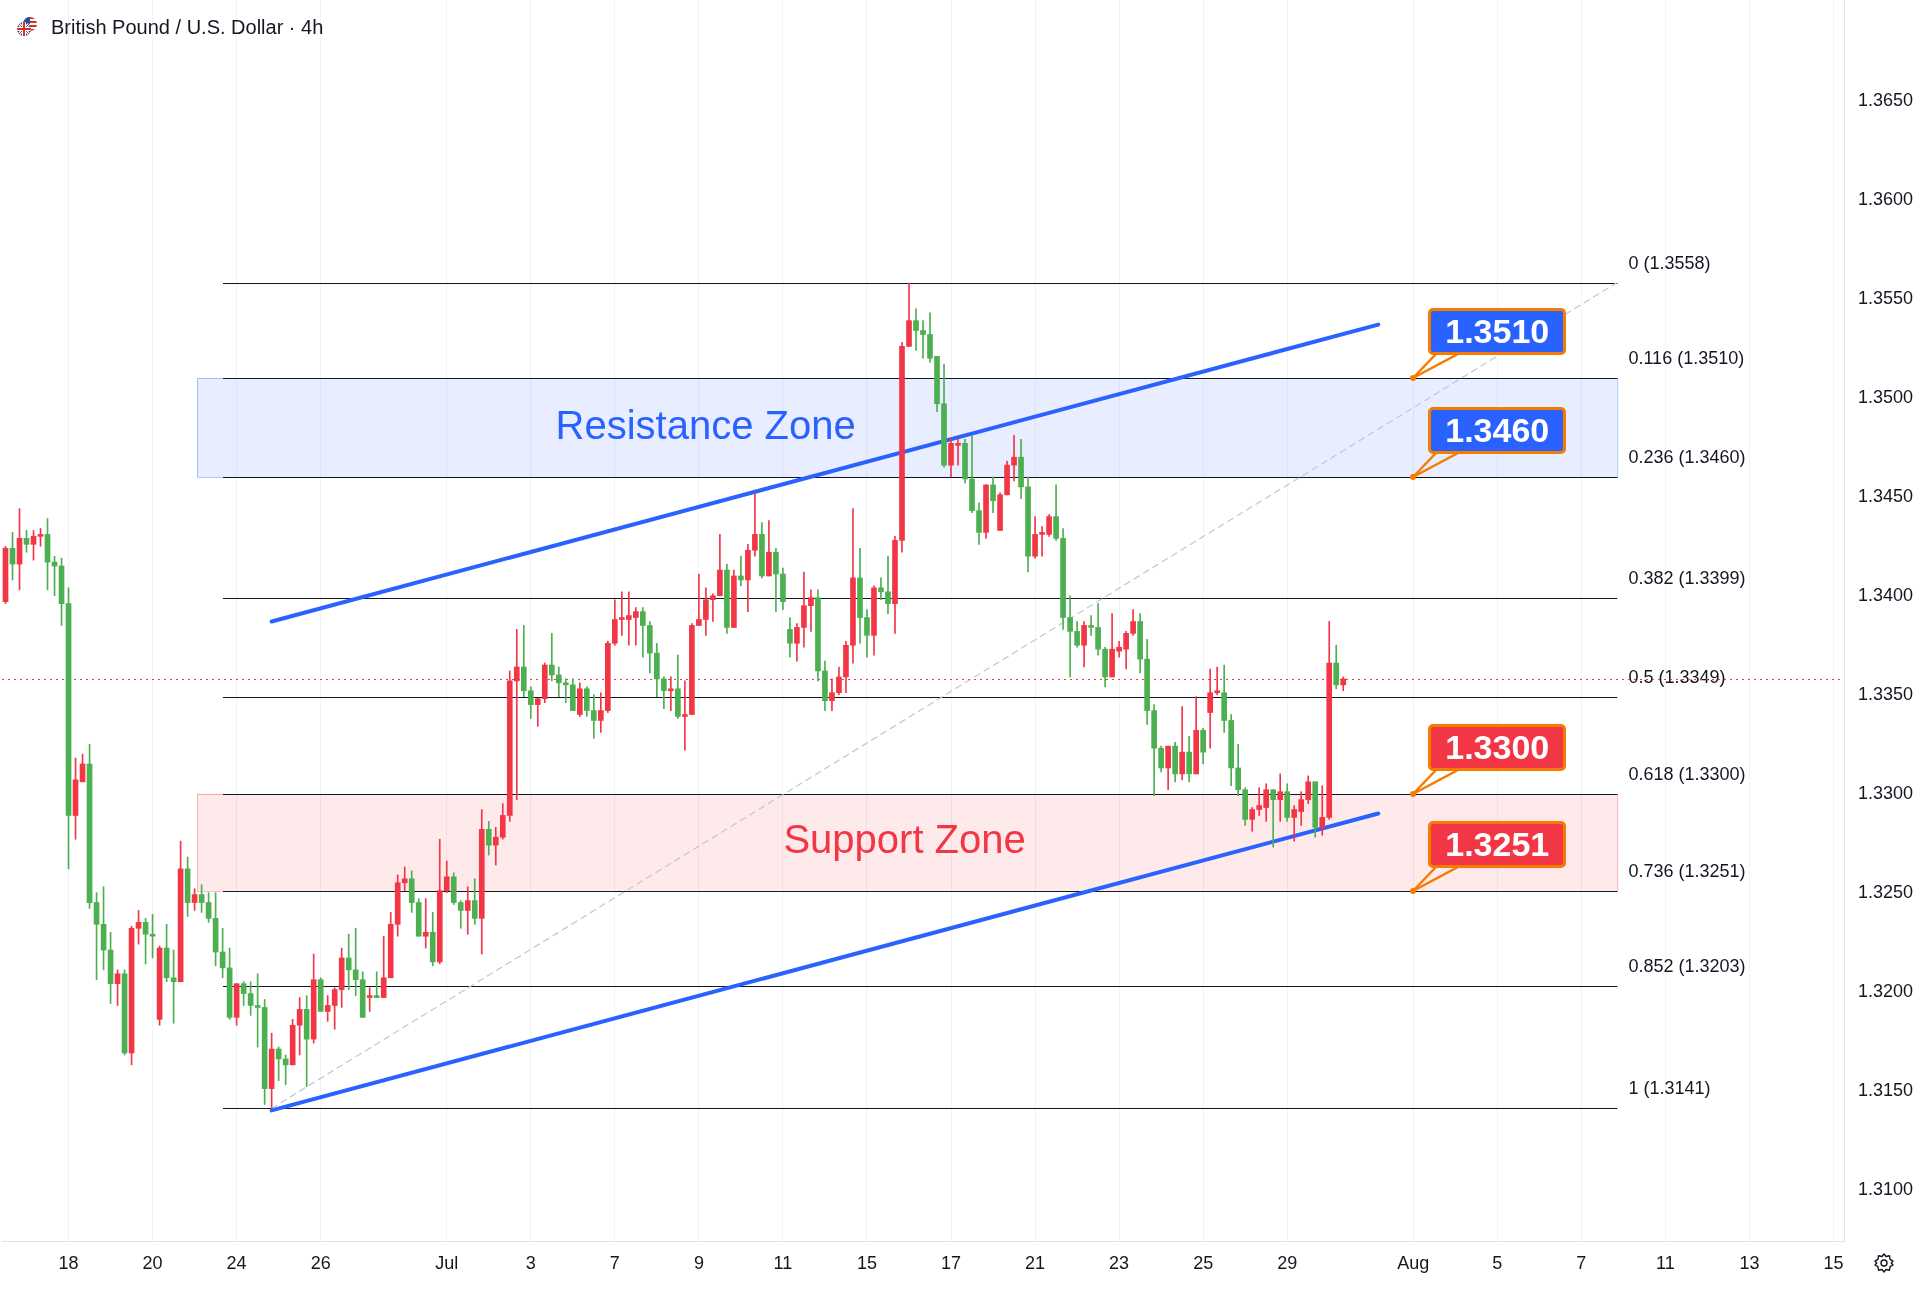  What do you see at coordinates (1497, 1262) in the screenshot?
I see `x-tick-label: 5` at bounding box center [1497, 1262].